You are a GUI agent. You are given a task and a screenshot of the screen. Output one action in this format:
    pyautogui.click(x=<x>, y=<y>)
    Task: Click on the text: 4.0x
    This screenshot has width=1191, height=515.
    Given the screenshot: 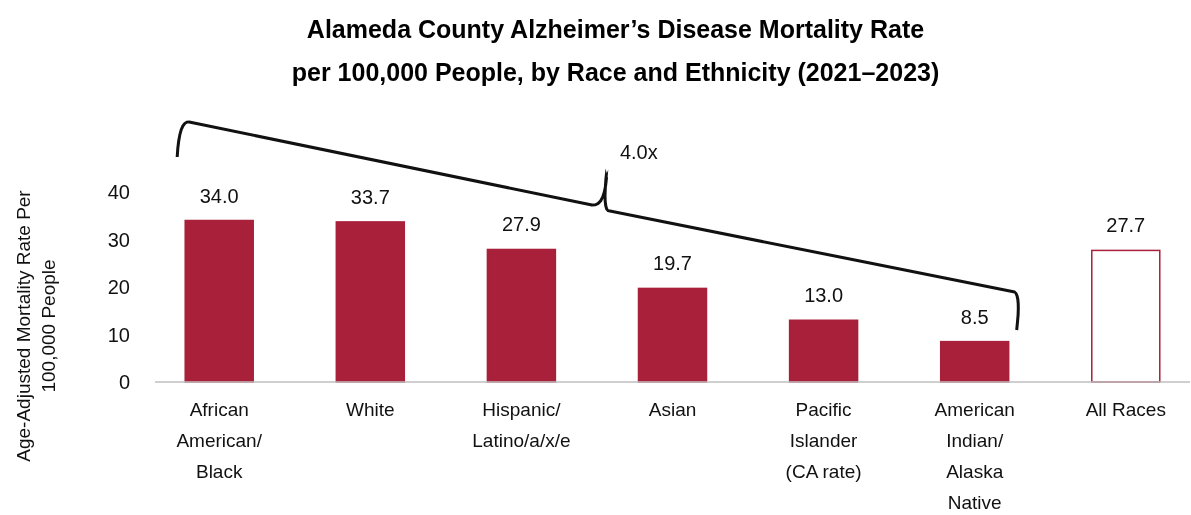 What is the action you would take?
    pyautogui.click(x=638, y=152)
    